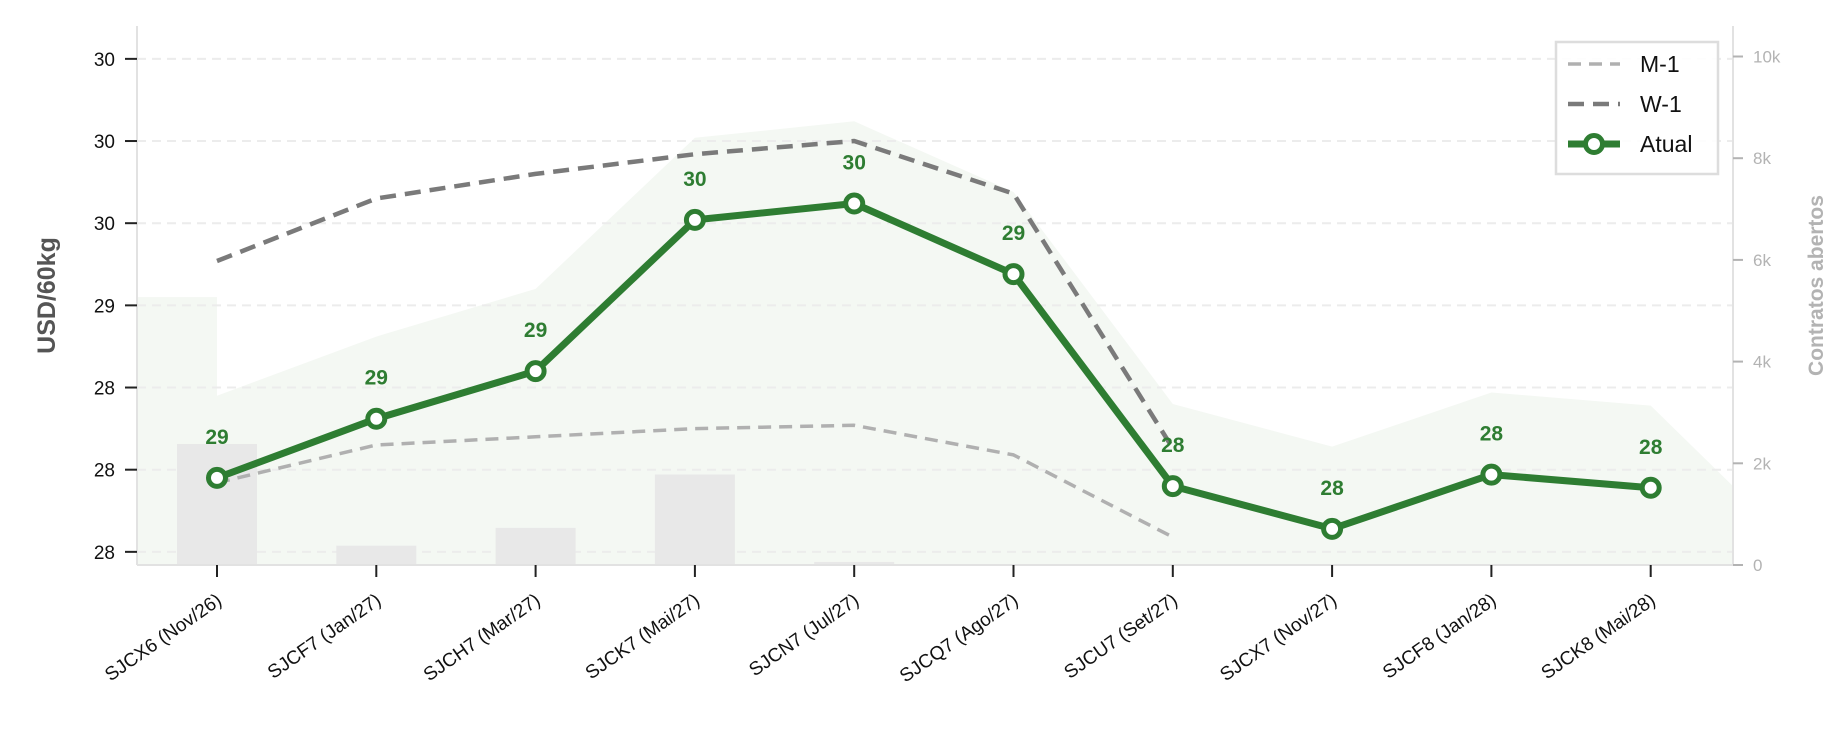  I want to click on x-tick-label: SJCF7 (Jan/27), so click(324, 637).